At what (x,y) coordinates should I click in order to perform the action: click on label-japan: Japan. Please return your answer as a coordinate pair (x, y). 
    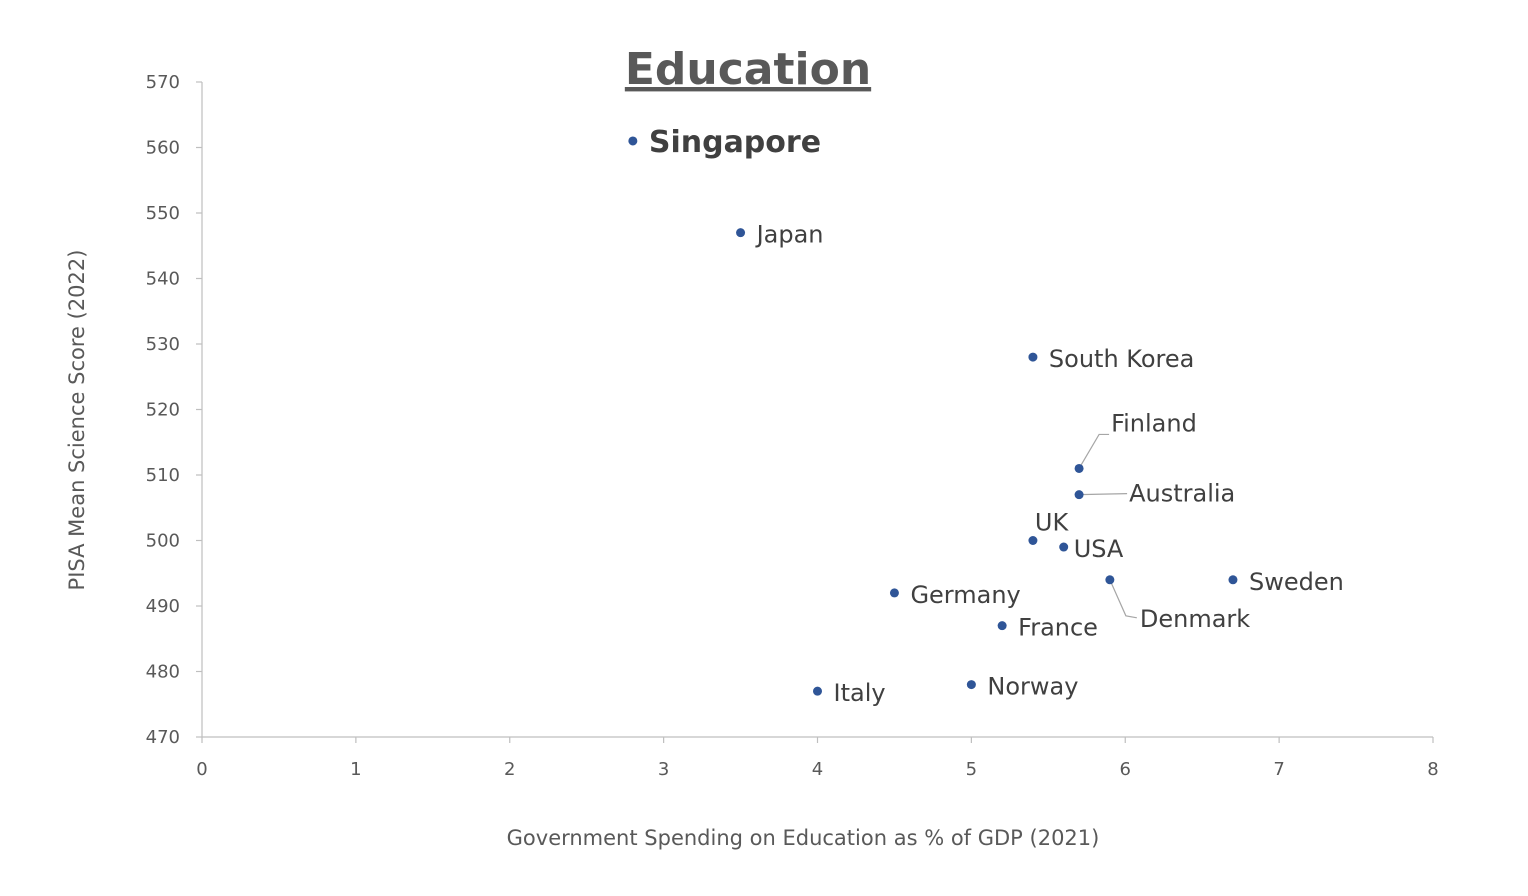
    Looking at the image, I should click on (789, 235).